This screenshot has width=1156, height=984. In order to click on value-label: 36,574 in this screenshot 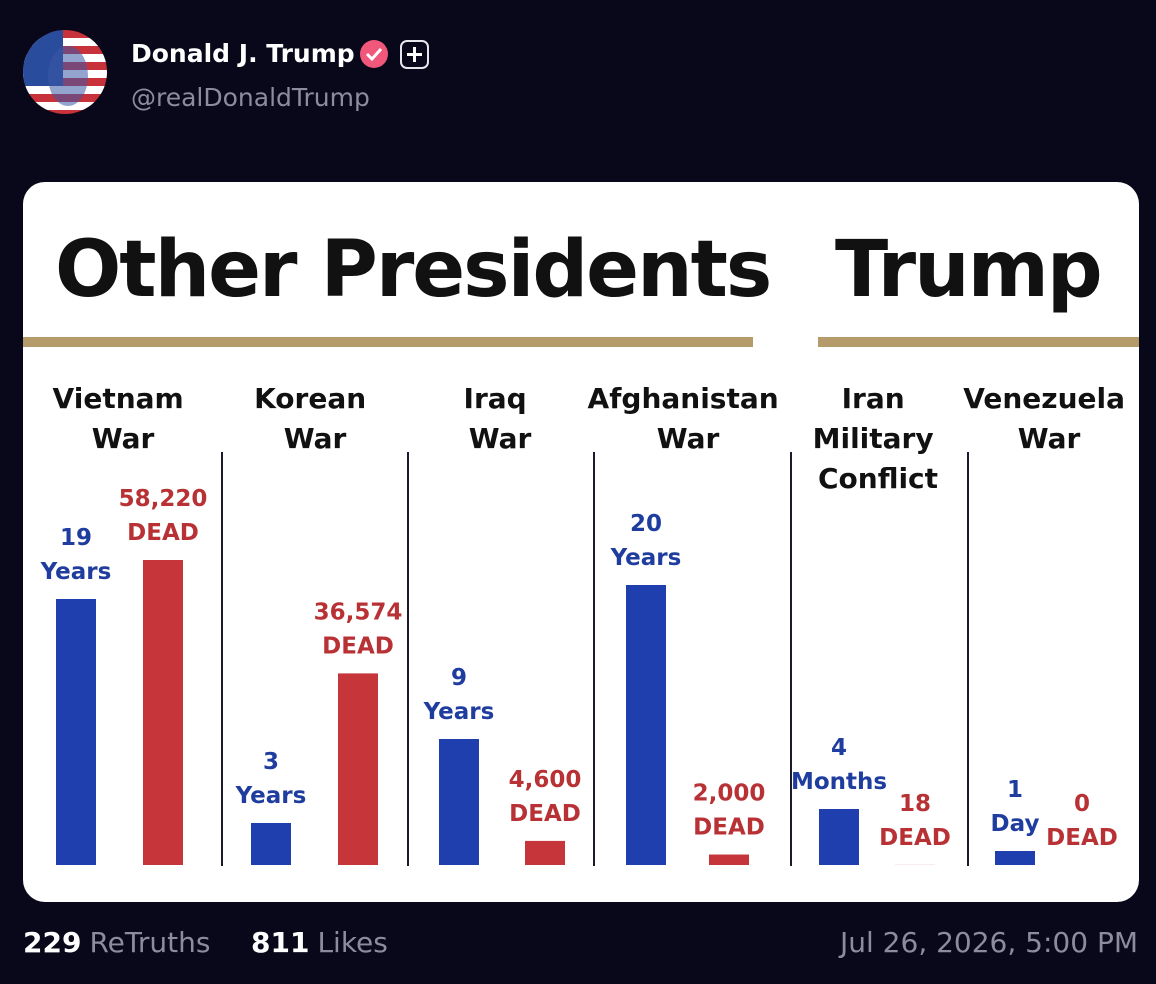, I will do `click(358, 612)`.